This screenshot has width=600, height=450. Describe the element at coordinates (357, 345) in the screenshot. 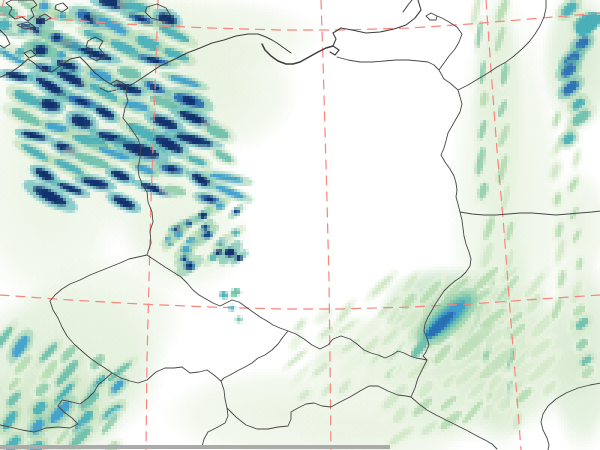

I see `border-poland-slovakia` at that location.